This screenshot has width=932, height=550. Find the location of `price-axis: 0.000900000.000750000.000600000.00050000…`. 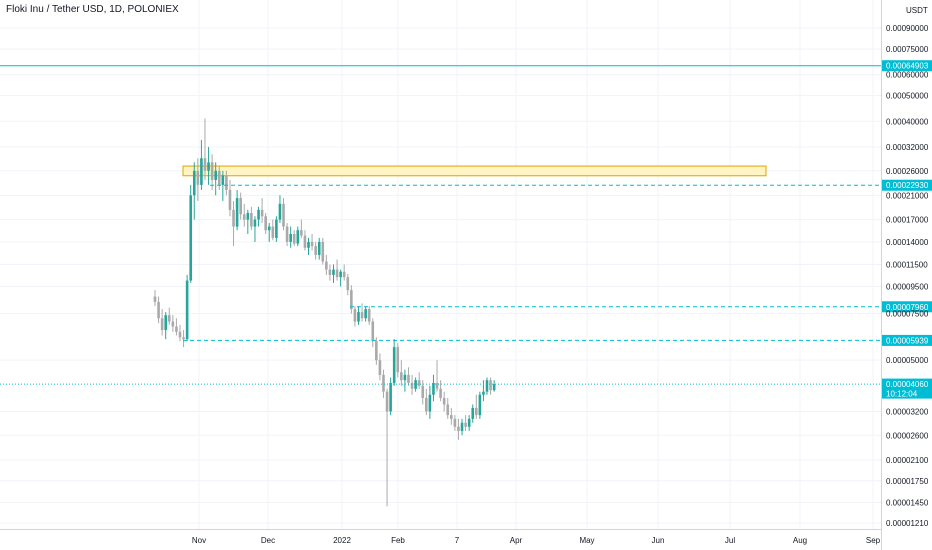

price-axis: 0.000900000.000750000.000600000.00050000… is located at coordinates (907, 276).